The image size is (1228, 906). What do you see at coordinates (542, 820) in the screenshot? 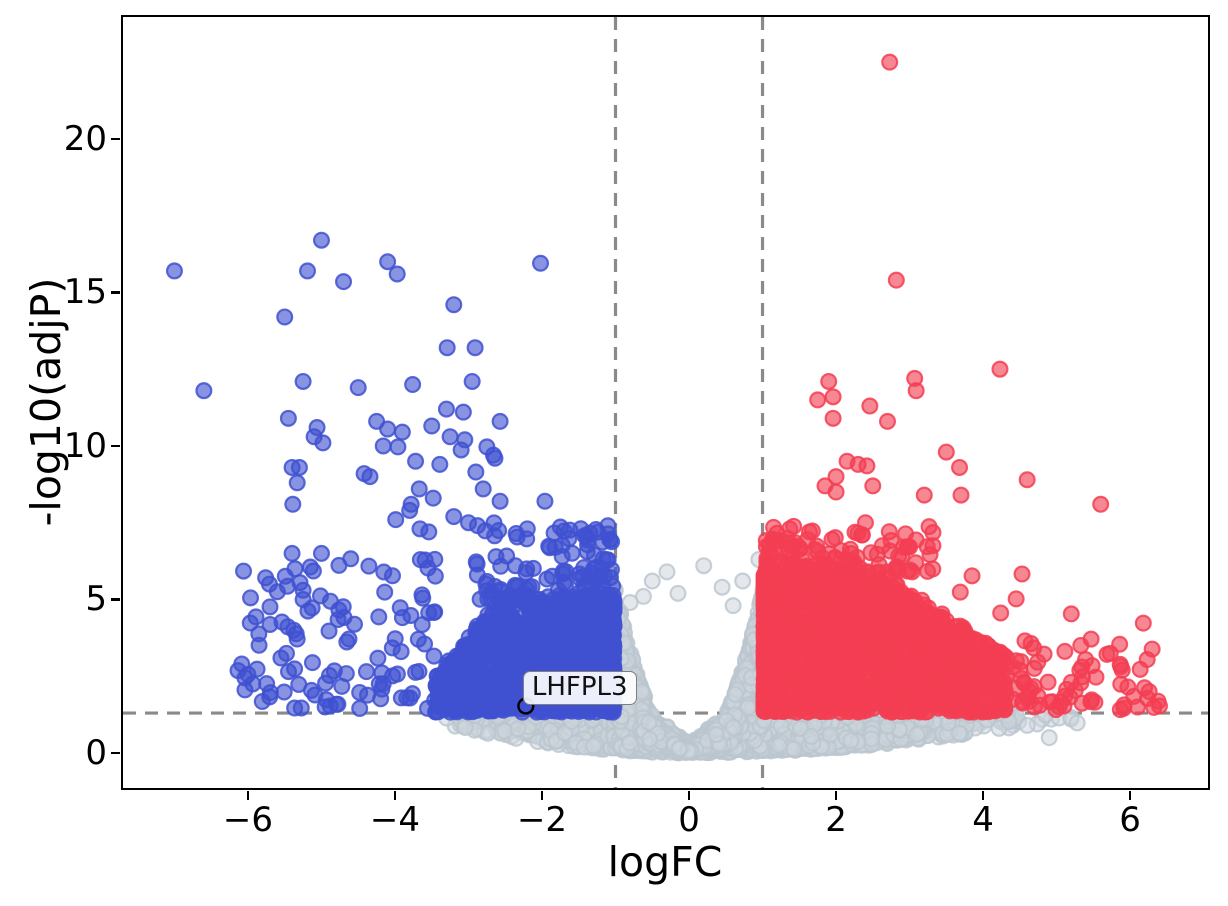
I see `x-tick-label: −2` at bounding box center [542, 820].